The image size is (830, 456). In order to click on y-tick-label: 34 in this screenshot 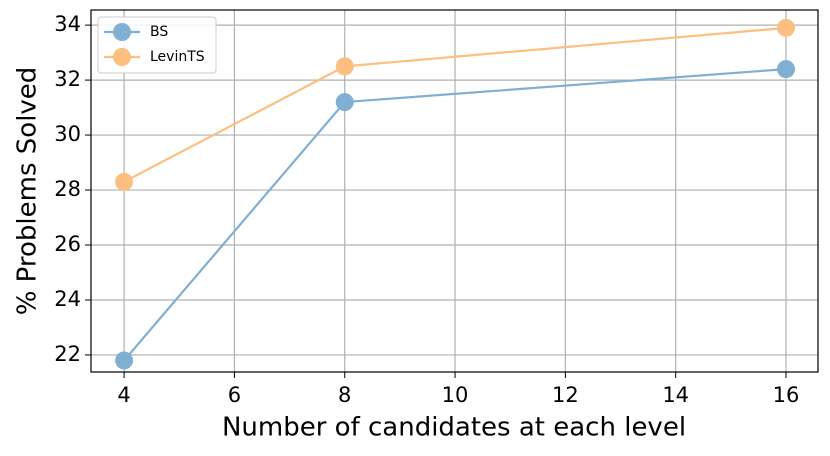, I will do `click(67, 24)`.